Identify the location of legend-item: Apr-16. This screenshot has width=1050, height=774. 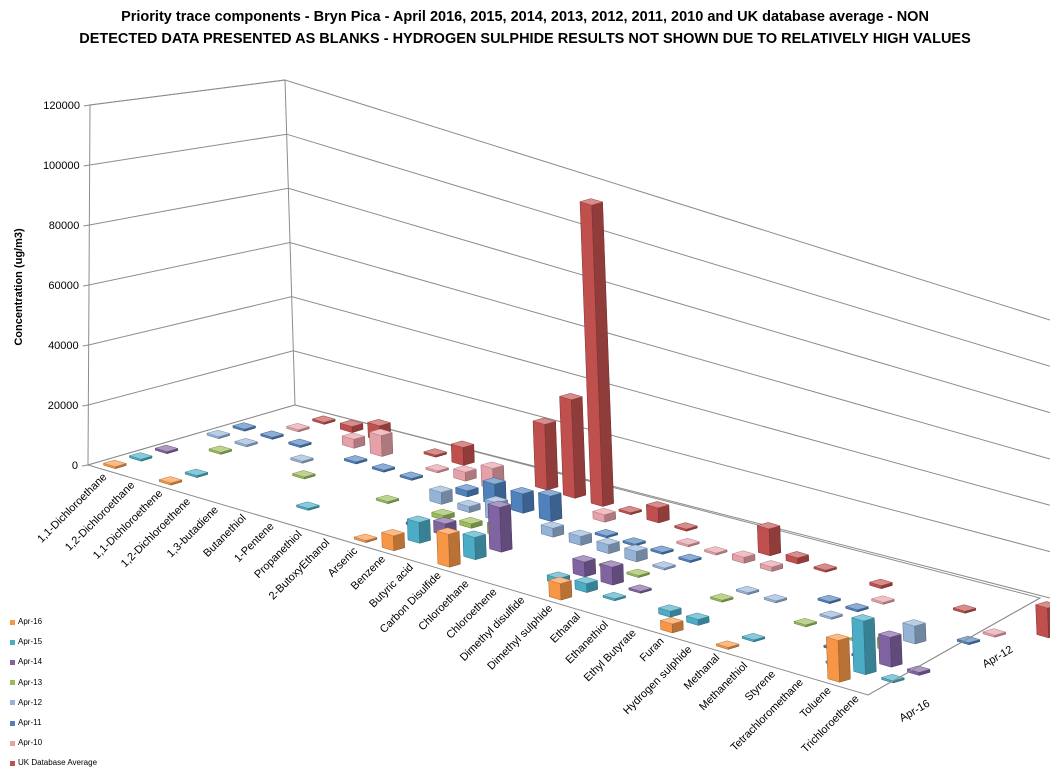
(53, 622).